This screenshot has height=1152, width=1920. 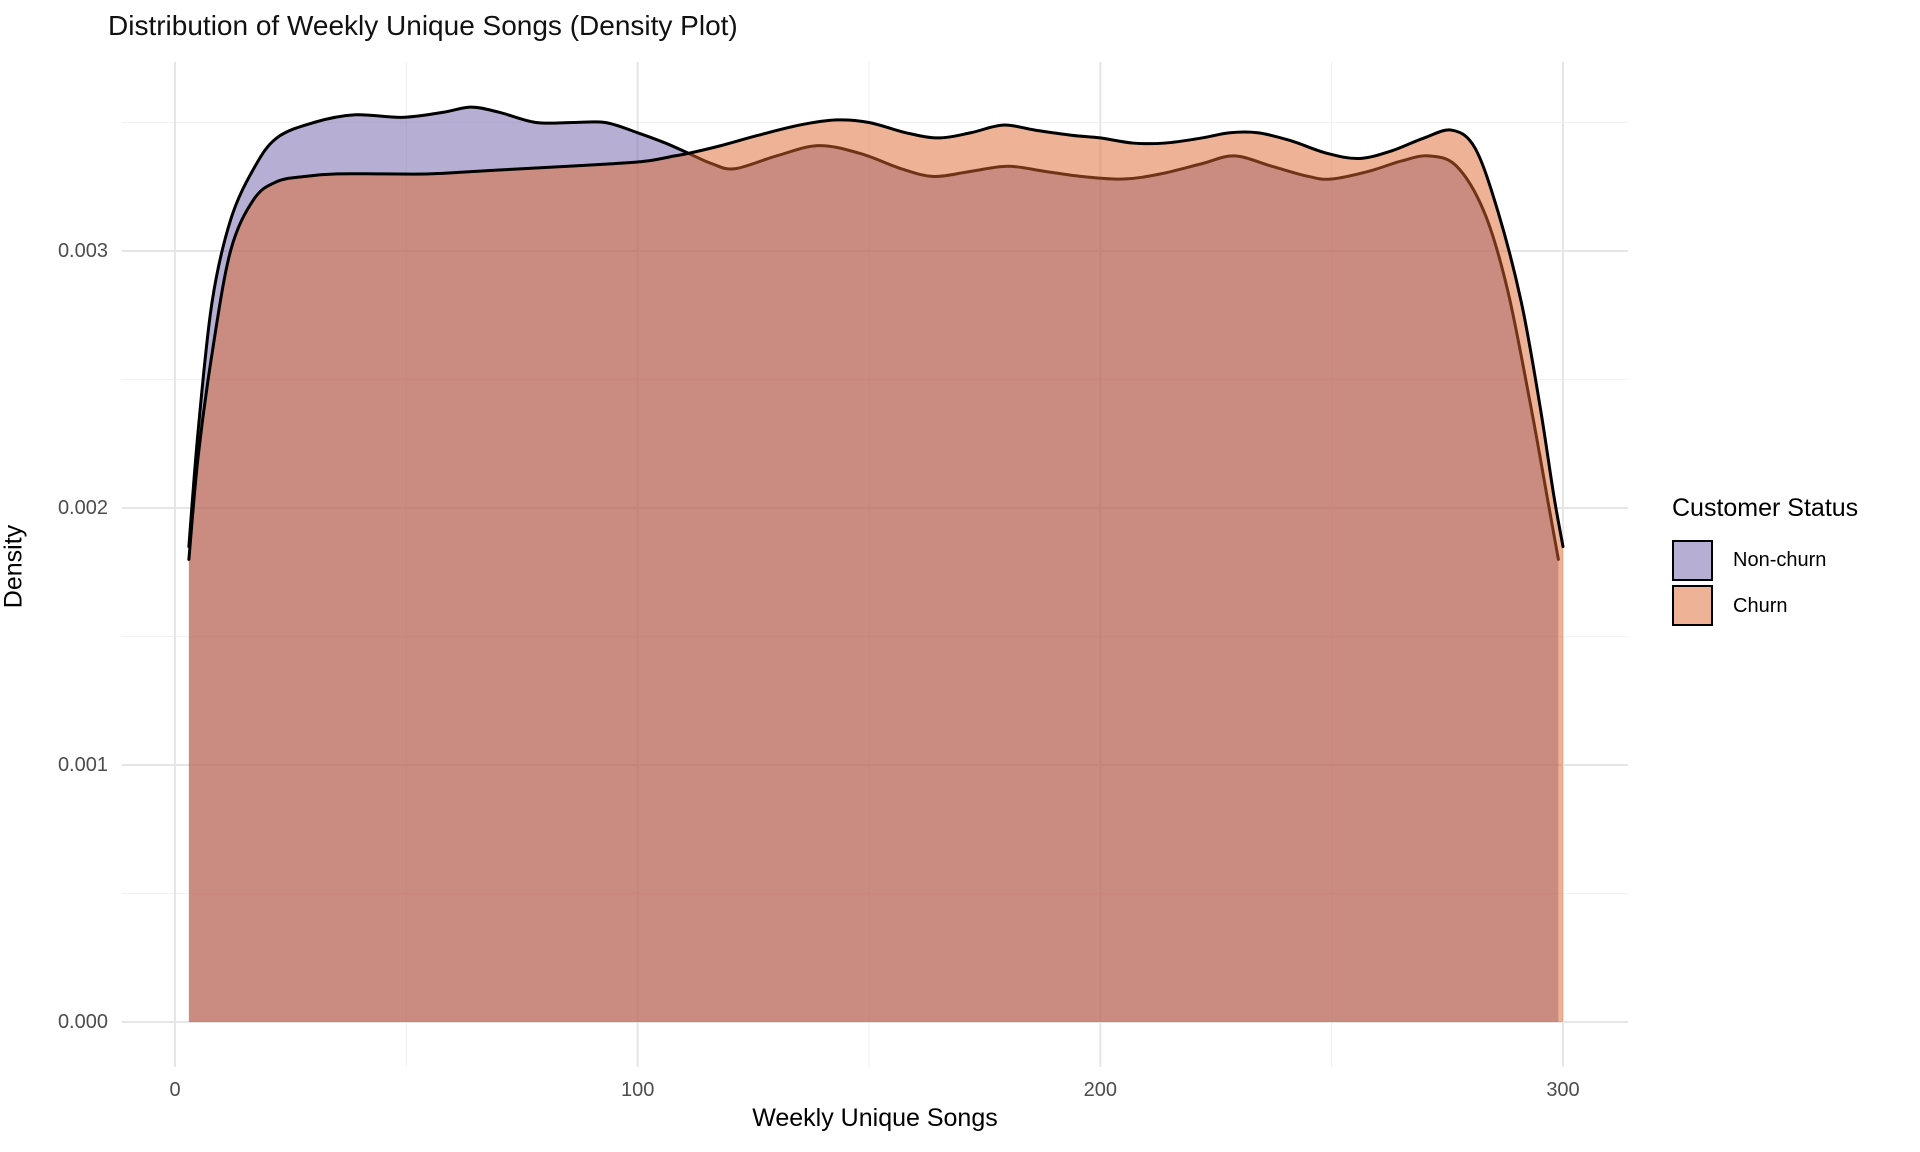 I want to click on legend-items: Non-churn Churn, so click(x=1765, y=583).